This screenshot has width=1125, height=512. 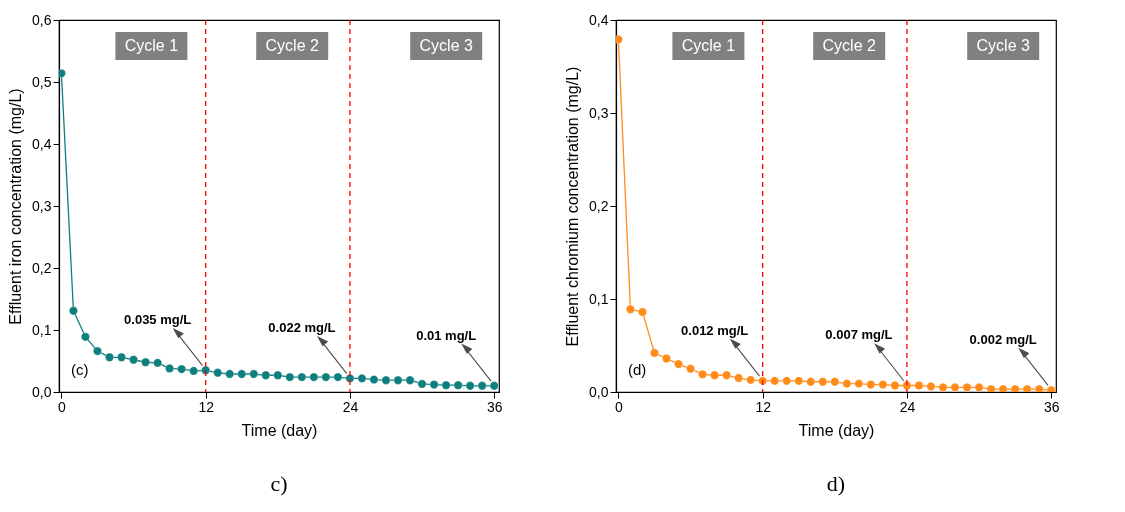 What do you see at coordinates (42, 19) in the screenshot?
I see `y-tick-label: 0,6` at bounding box center [42, 19].